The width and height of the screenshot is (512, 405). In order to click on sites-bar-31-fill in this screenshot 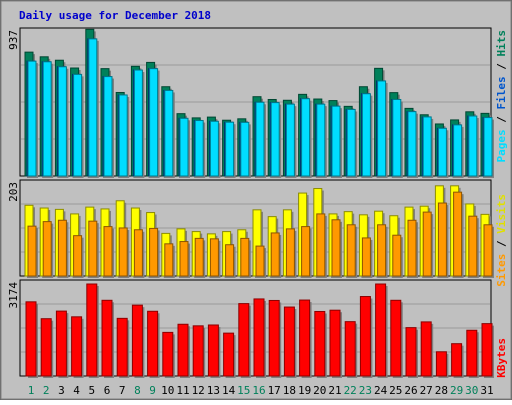, I will do `click(488, 250)`.